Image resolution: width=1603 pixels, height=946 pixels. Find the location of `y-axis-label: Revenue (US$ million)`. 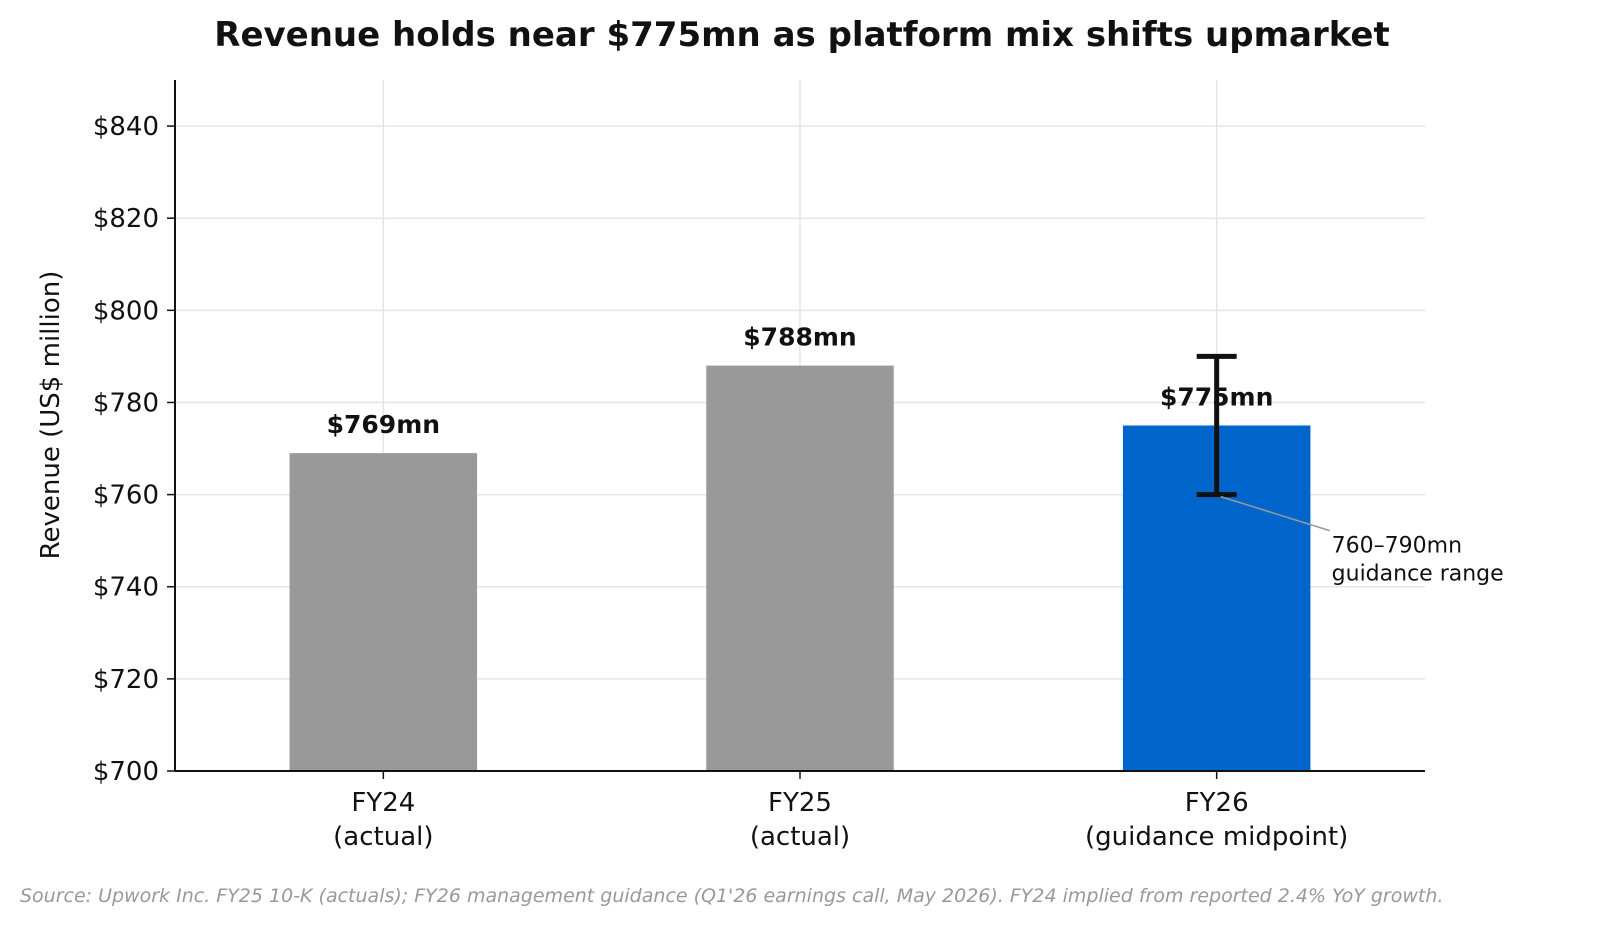

y-axis-label: Revenue (US$ million) is located at coordinates (51, 415).